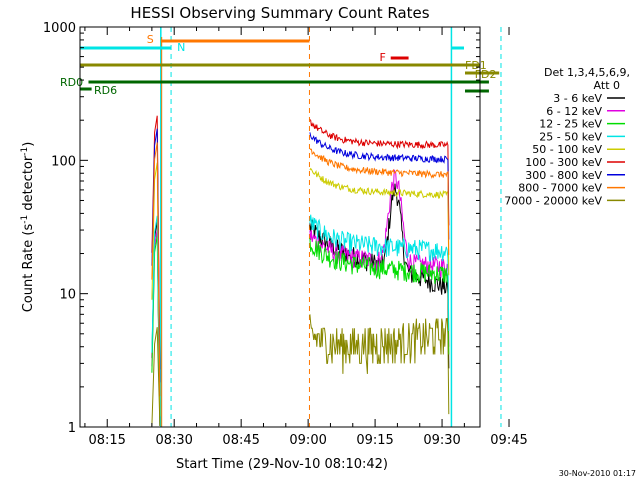  What do you see at coordinates (173, 440) in the screenshot?
I see `x-tick-label: 08:30` at bounding box center [173, 440].